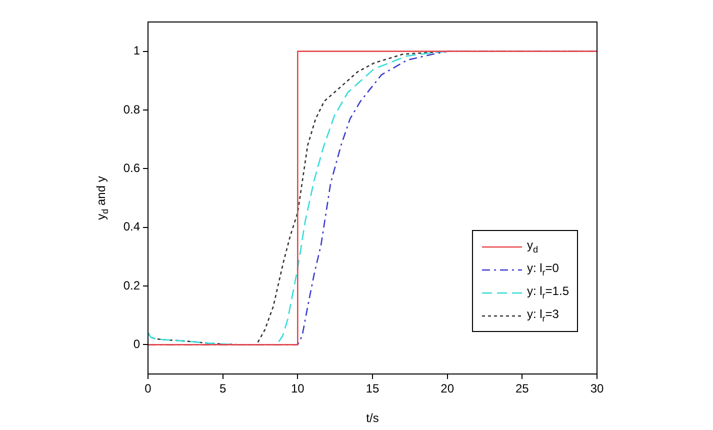 This screenshot has height=430, width=713. Describe the element at coordinates (372, 418) in the screenshot. I see `x-axis-title: t/s` at that location.